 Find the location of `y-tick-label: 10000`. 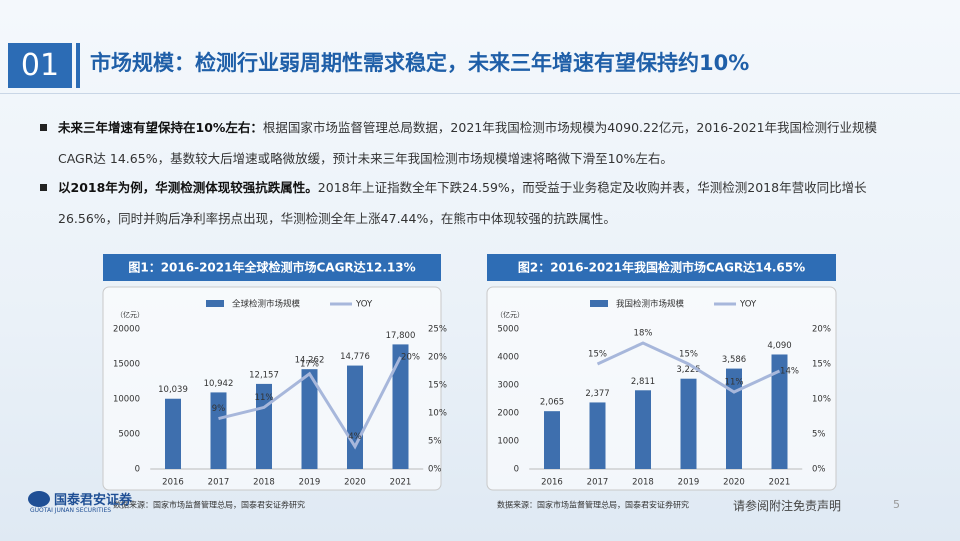

y-tick-label: 10000 is located at coordinates (126, 400).